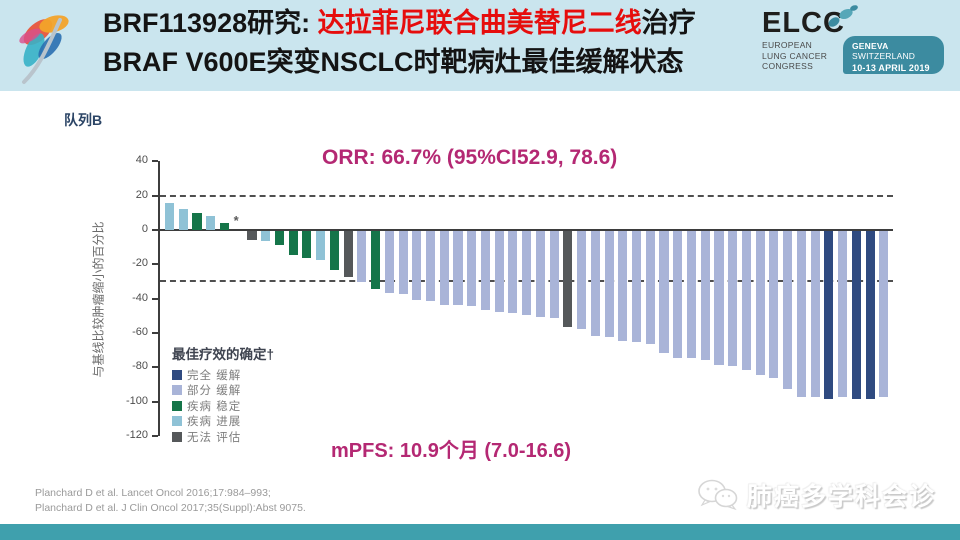 The height and width of the screenshot is (540, 960). What do you see at coordinates (83, 120) in the screenshot?
I see `cohort-label: 队列B` at bounding box center [83, 120].